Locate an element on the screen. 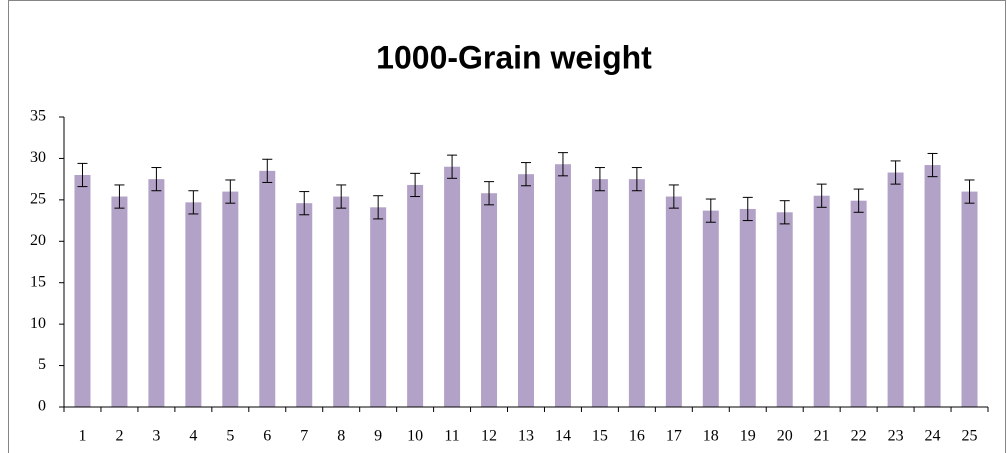 The width and height of the screenshot is (1007, 453). x-tick-label: 19 is located at coordinates (748, 436).